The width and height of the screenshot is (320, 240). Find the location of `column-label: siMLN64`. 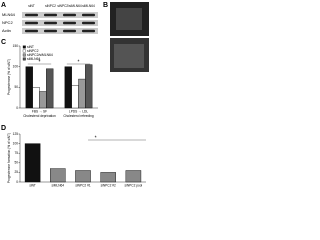

column-label: siMLN64 is located at coordinates (88, 6).